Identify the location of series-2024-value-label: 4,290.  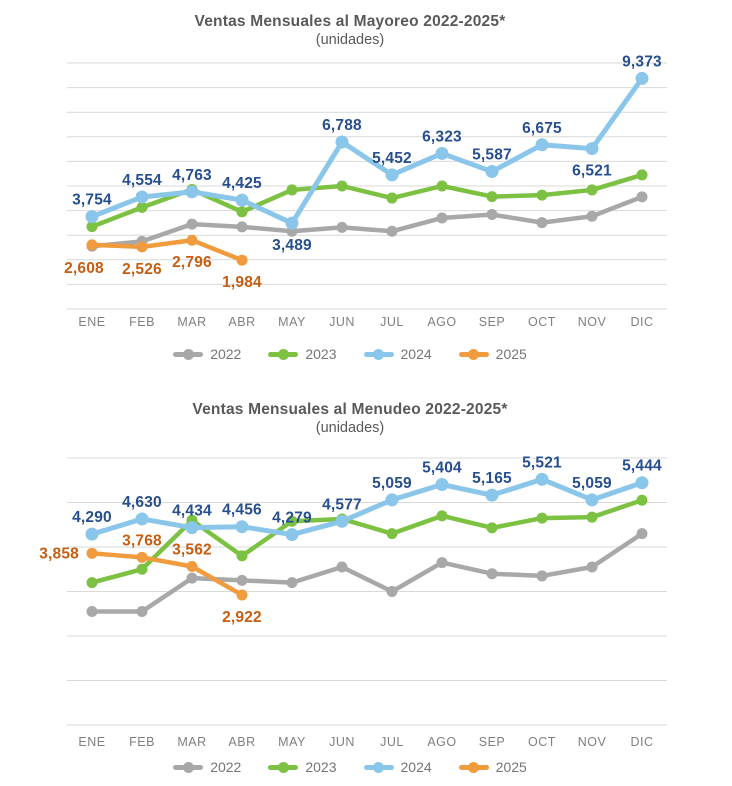
(92, 517).